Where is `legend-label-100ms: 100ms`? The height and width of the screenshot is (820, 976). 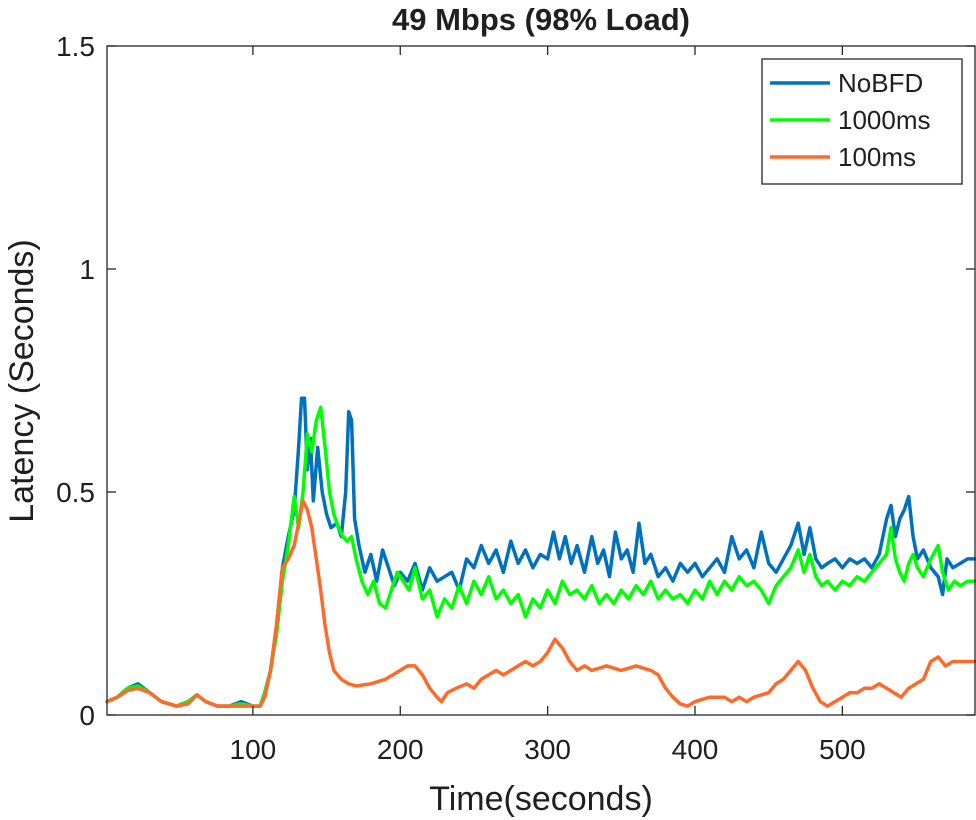
legend-label-100ms: 100ms is located at coordinates (877, 157).